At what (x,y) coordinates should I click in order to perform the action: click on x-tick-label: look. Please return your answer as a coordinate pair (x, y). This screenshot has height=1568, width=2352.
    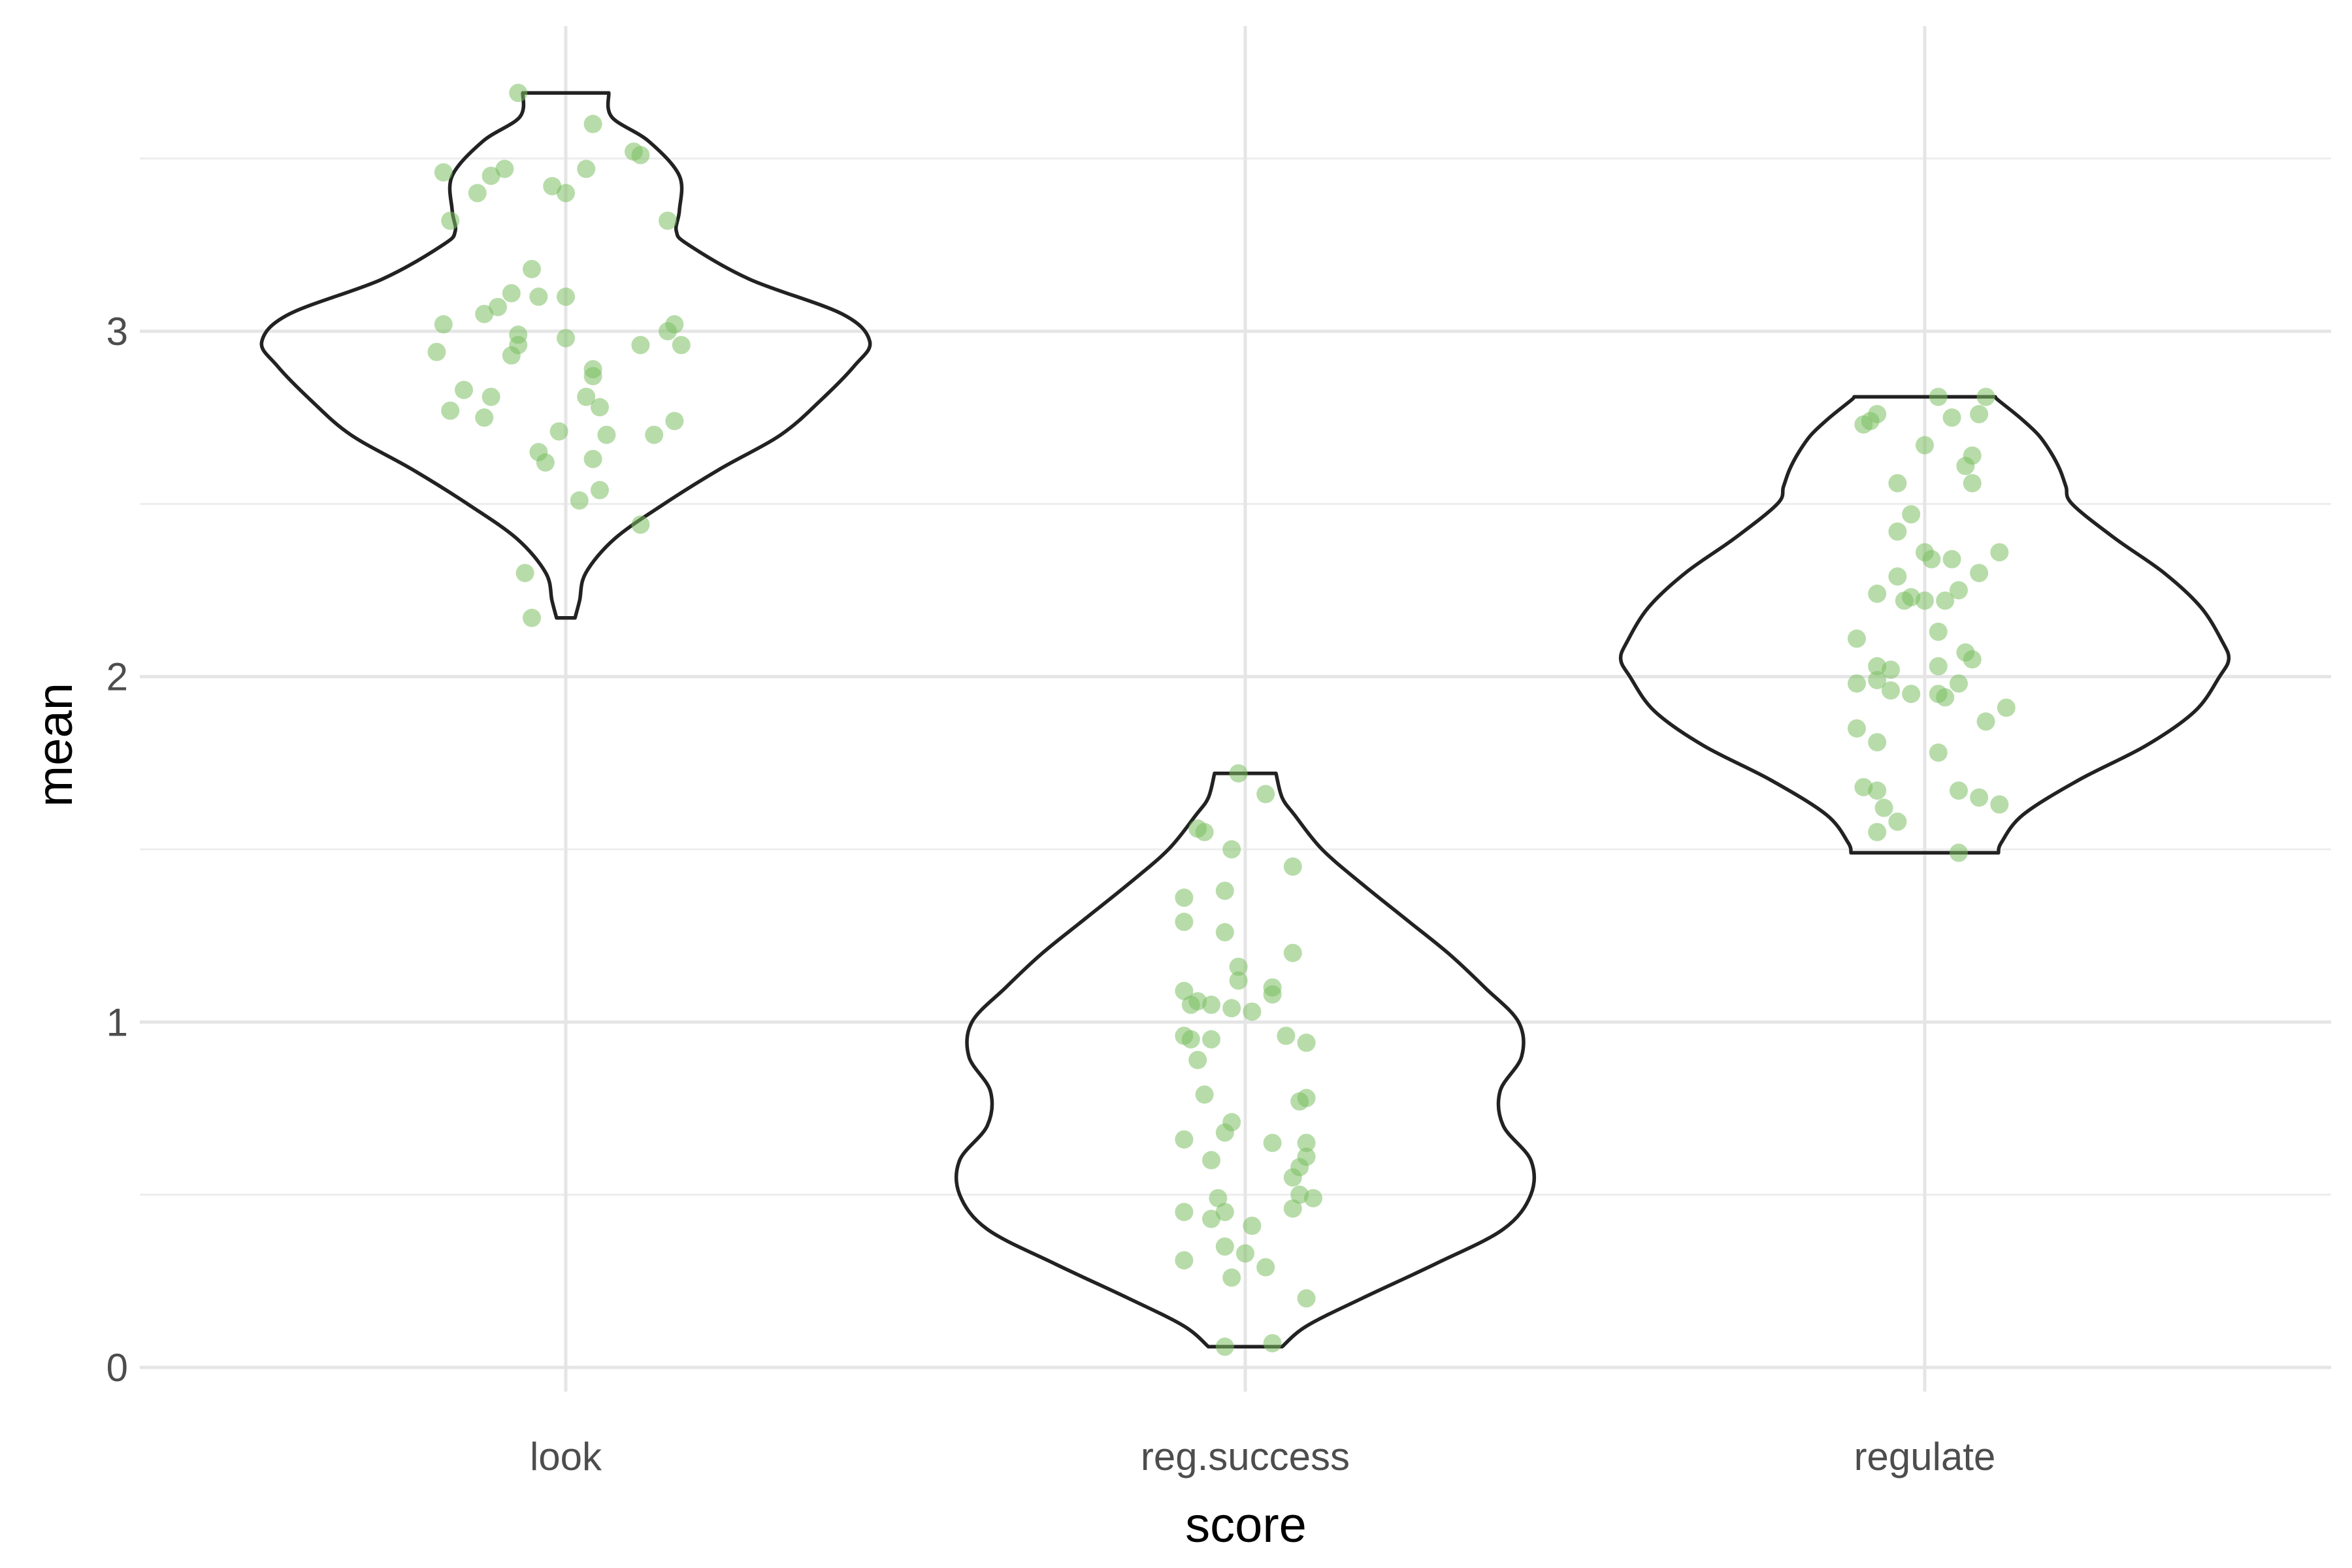
    Looking at the image, I should click on (566, 1456).